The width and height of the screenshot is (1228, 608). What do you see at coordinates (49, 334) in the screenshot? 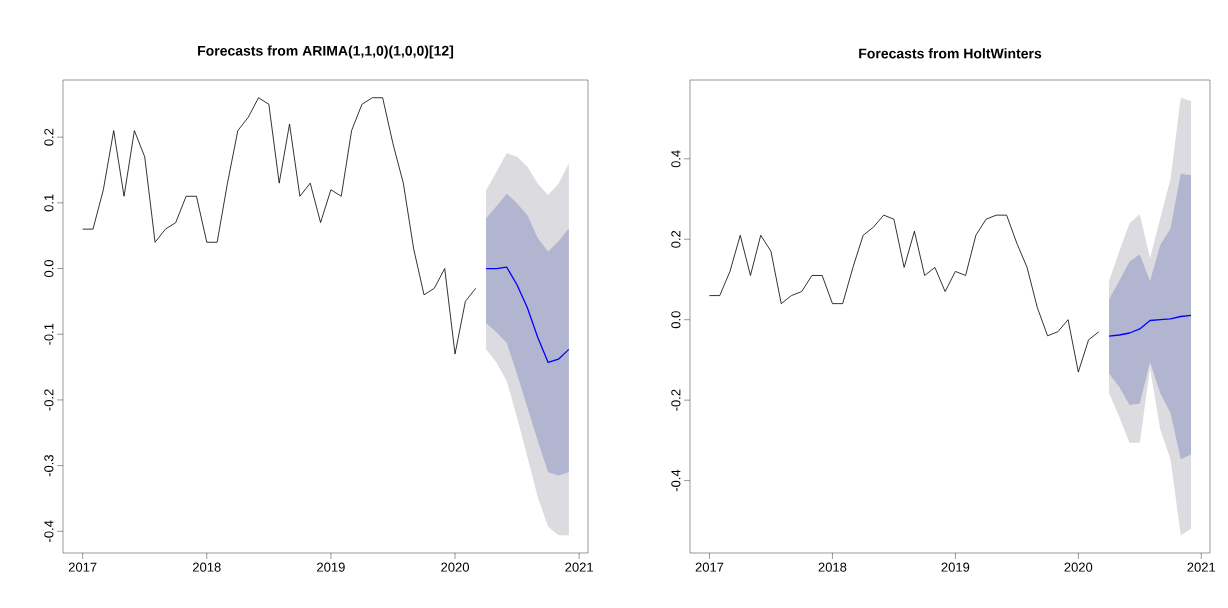
I see `y-tick-label: -0.1` at bounding box center [49, 334].